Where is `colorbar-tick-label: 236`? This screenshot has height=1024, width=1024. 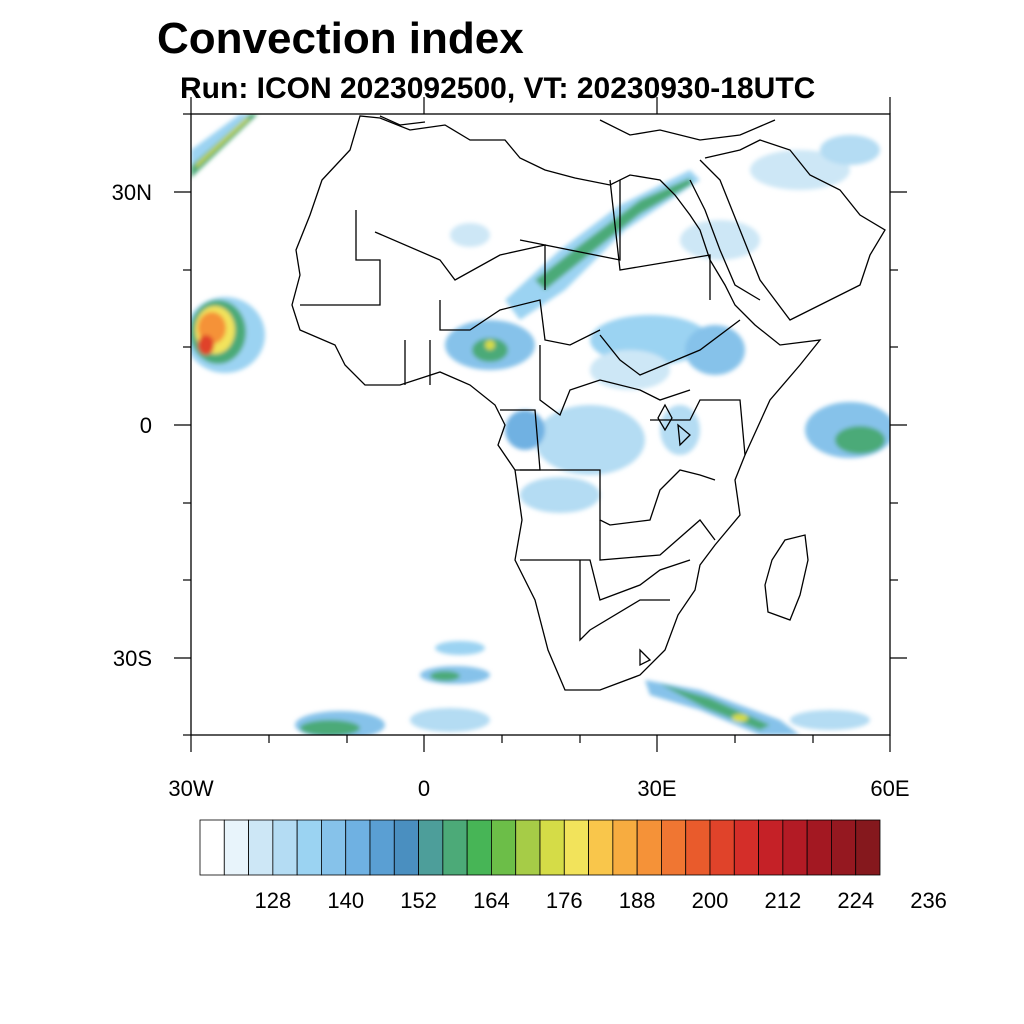 colorbar-tick-label: 236 is located at coordinates (928, 900).